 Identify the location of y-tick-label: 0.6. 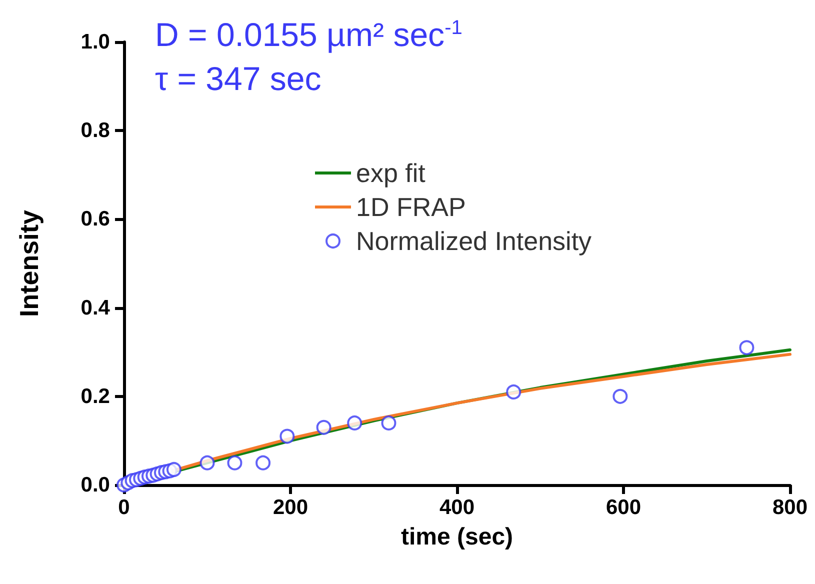
(95, 219).